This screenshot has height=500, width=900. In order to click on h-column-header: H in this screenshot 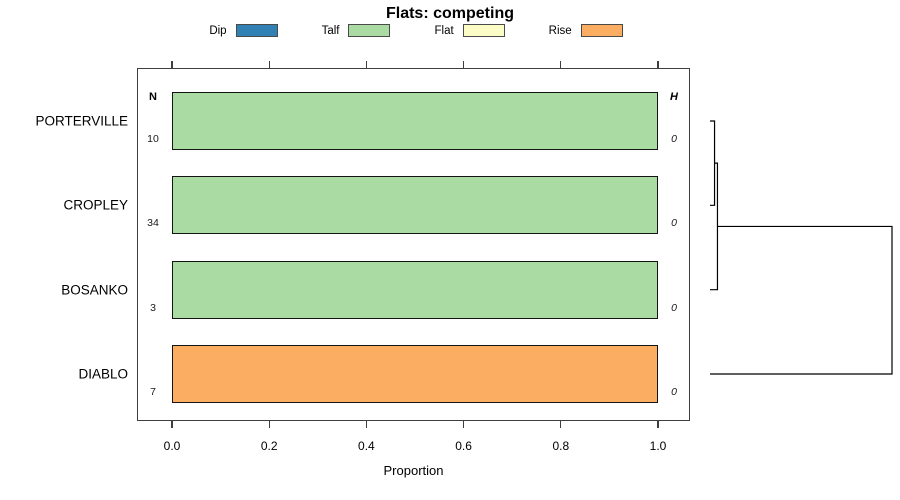, I will do `click(674, 97)`.